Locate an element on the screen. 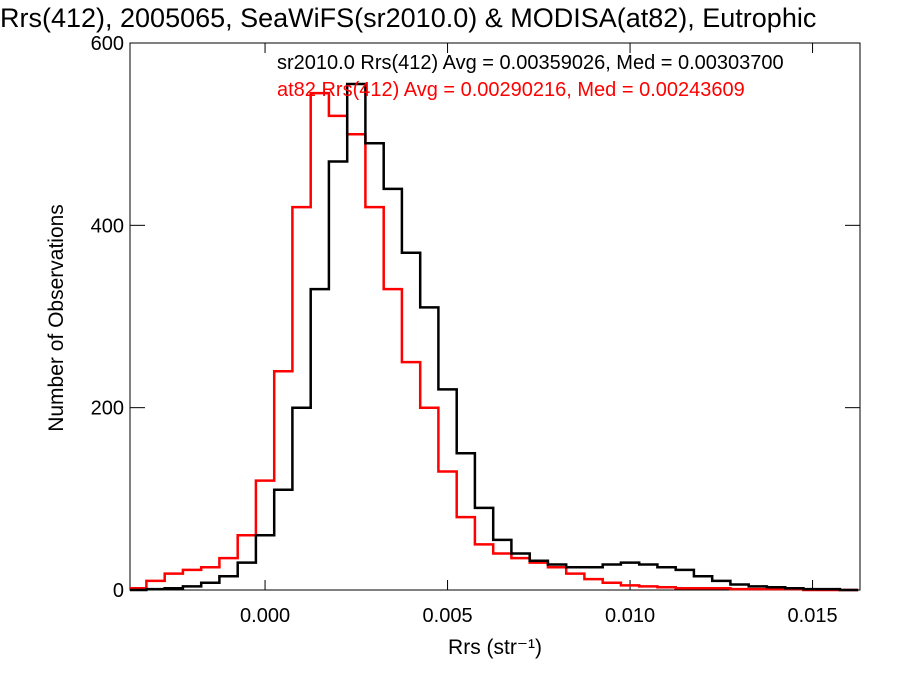 This screenshot has width=900, height=675. y-tick-label: 400 is located at coordinates (107, 226).